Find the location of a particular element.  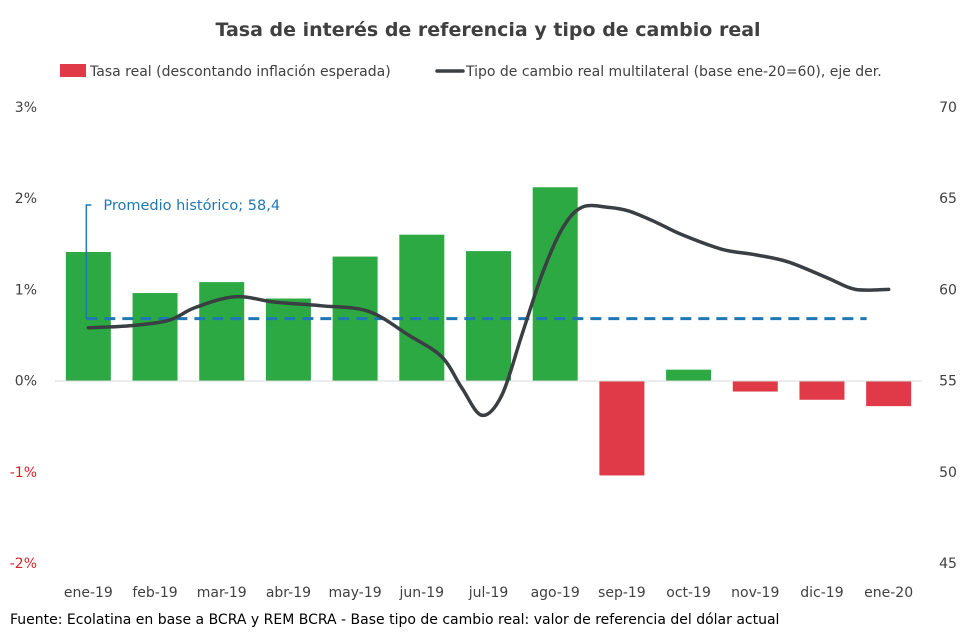

legend-swatch-tasa-real is located at coordinates (73, 70).